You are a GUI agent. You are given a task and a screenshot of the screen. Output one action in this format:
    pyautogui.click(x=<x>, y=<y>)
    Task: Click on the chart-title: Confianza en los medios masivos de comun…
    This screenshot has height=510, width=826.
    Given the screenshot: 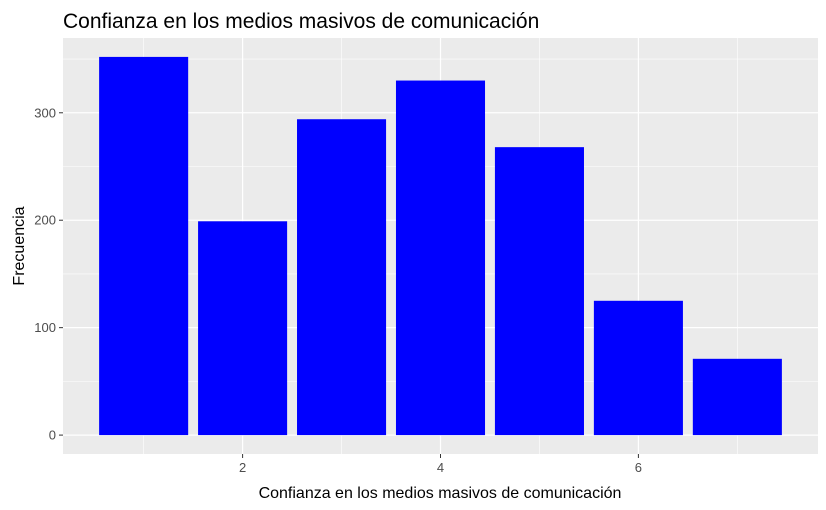 What is the action you would take?
    pyautogui.click(x=301, y=21)
    